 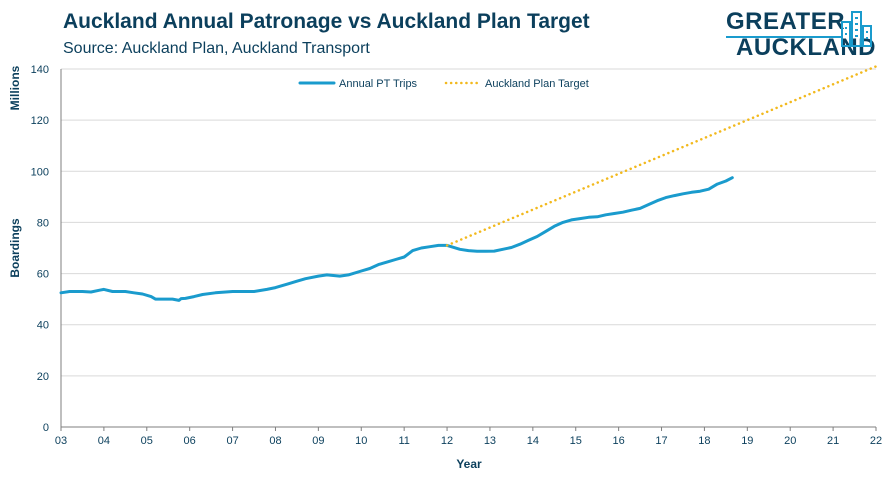 I want to click on y-tick-labels: 0 20 40 60 80 100 120 140, so click(x=40, y=249).